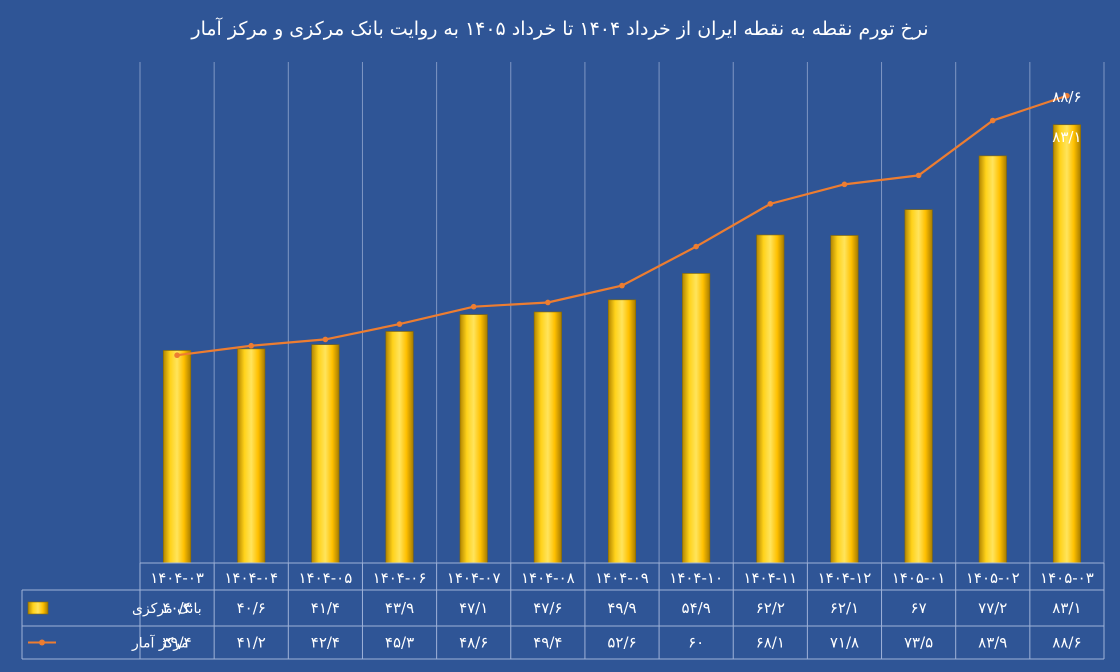 The image size is (1120, 672). What do you see at coordinates (1066, 117) in the screenshot?
I see `data-labels: ۸۸/۶ ۸۳/۱` at bounding box center [1066, 117].